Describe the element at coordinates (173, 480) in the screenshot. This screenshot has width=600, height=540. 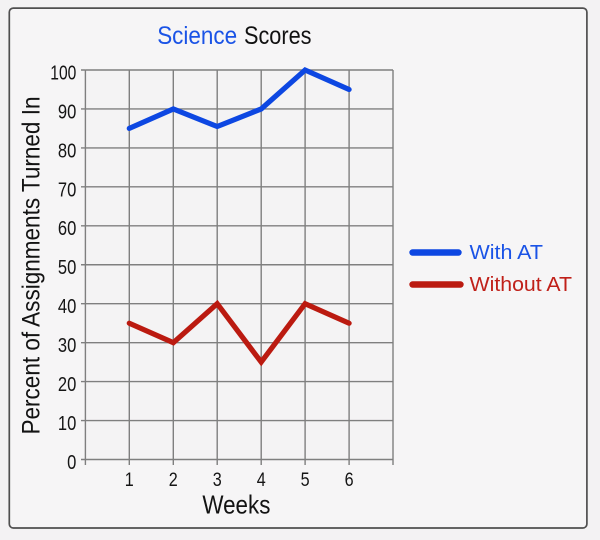
I see `svg-text: 2` at that location.